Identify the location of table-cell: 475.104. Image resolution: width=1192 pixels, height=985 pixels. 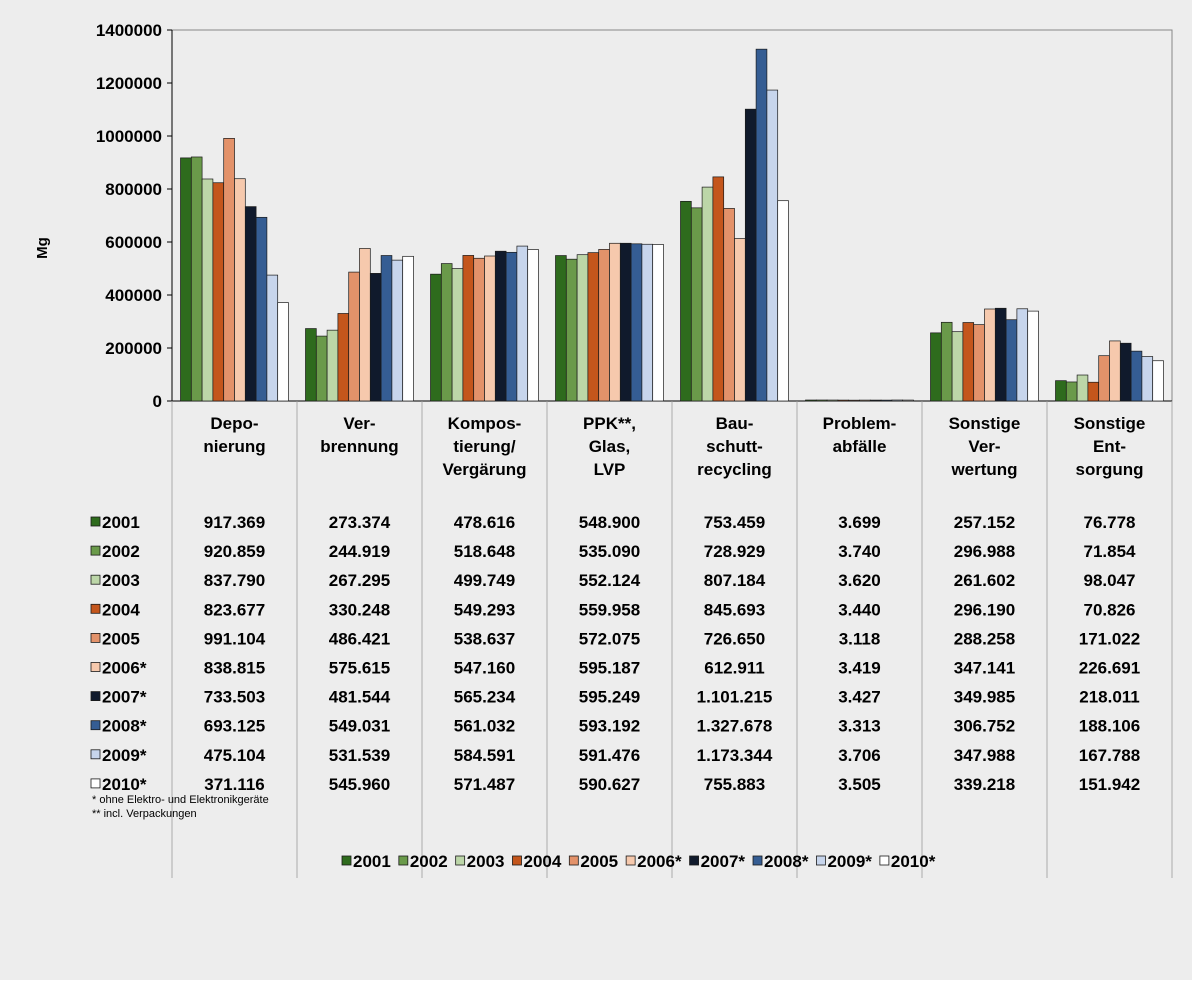
(235, 755).